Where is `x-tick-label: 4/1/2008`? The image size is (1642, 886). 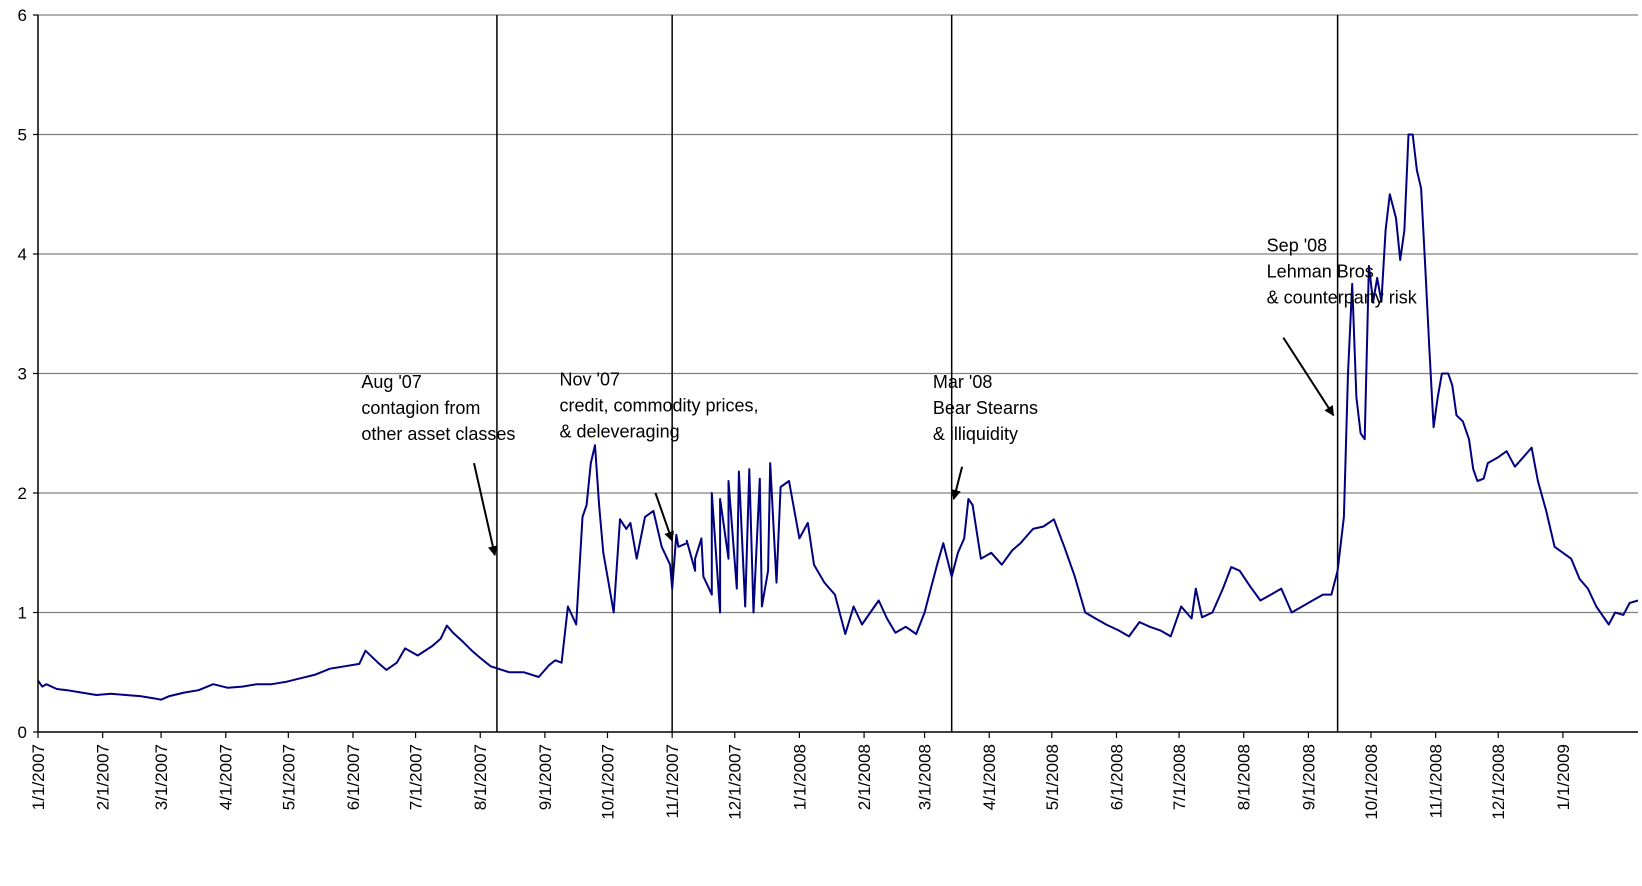
x-tick-label: 4/1/2008 is located at coordinates (989, 777).